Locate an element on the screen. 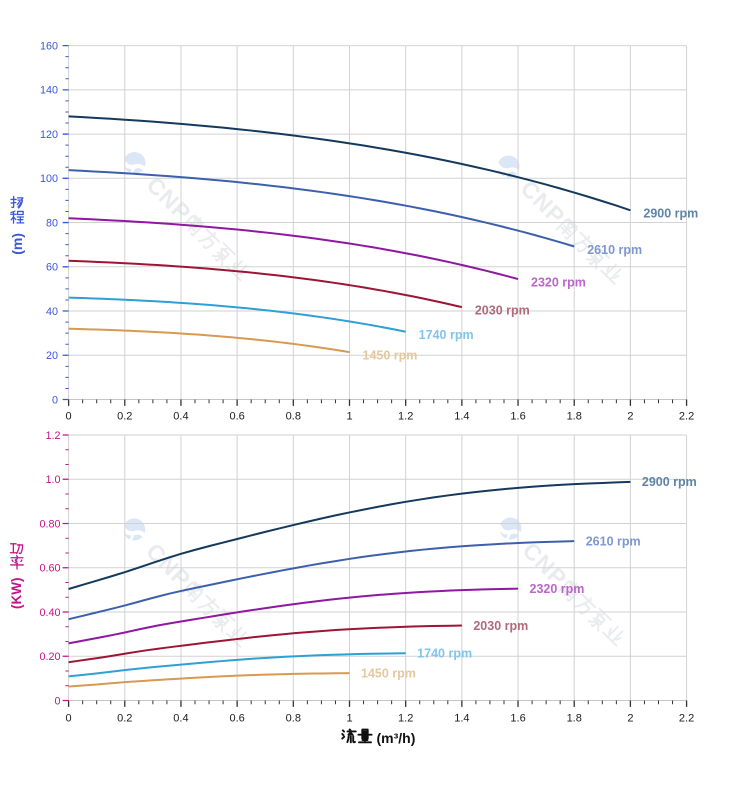  svg-text: 20 is located at coordinates (52, 356).